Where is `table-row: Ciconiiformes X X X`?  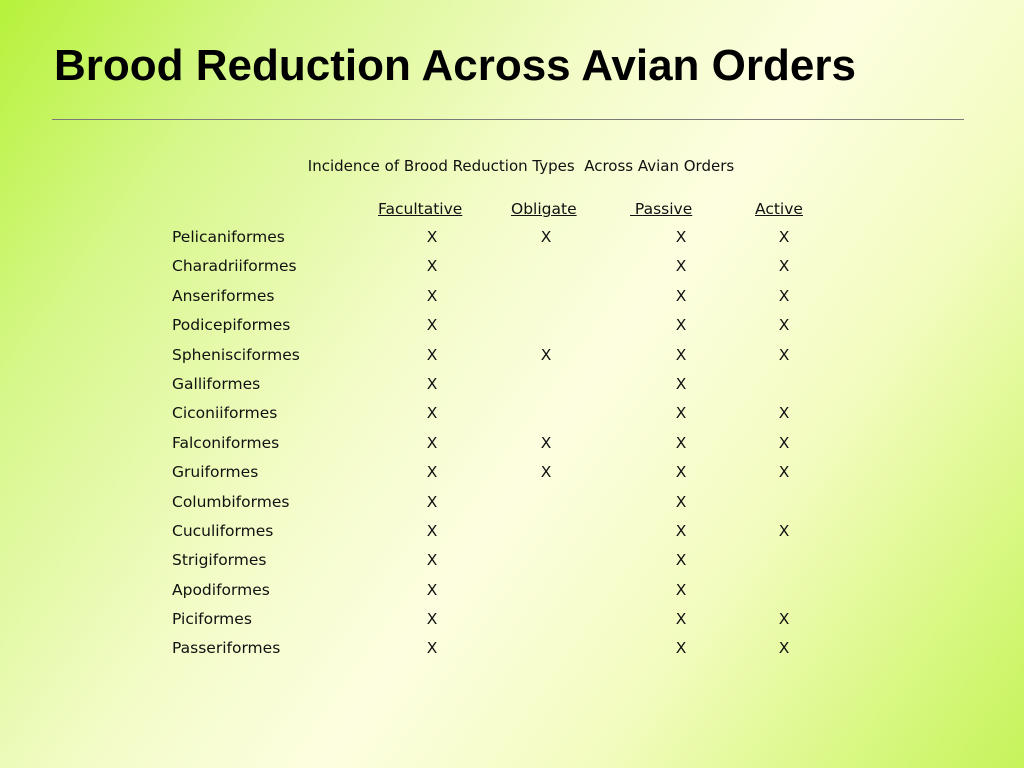 table-row: Ciconiiformes X X X is located at coordinates (512, 415).